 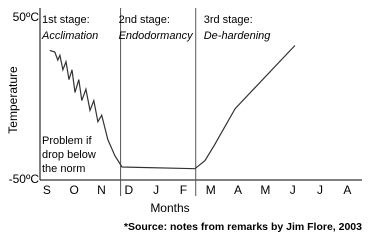 I want to click on y-tick-label: -50ºC, so click(x=24, y=179).